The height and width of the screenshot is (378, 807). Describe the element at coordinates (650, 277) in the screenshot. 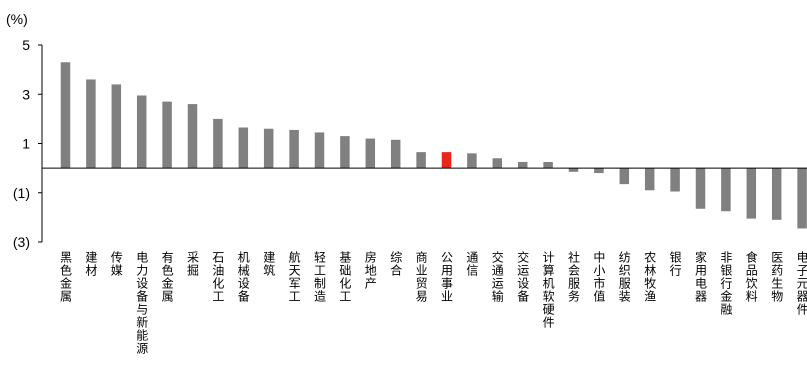

I see `x-category-label: 农林牧渔` at that location.